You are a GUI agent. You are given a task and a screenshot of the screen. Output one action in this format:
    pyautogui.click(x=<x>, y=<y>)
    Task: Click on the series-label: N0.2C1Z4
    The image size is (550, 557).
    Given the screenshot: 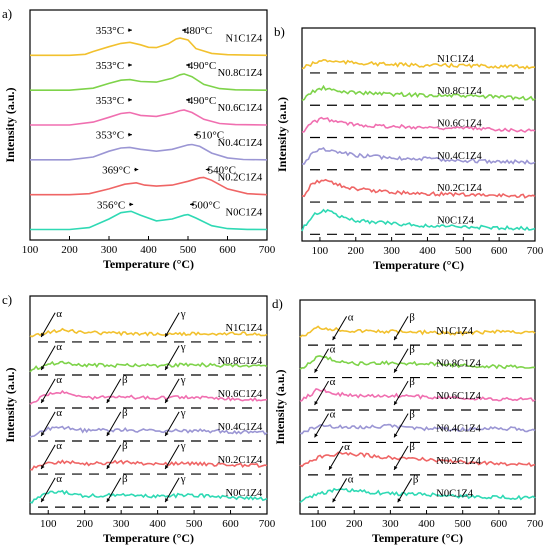 What is the action you would take?
    pyautogui.click(x=240, y=460)
    